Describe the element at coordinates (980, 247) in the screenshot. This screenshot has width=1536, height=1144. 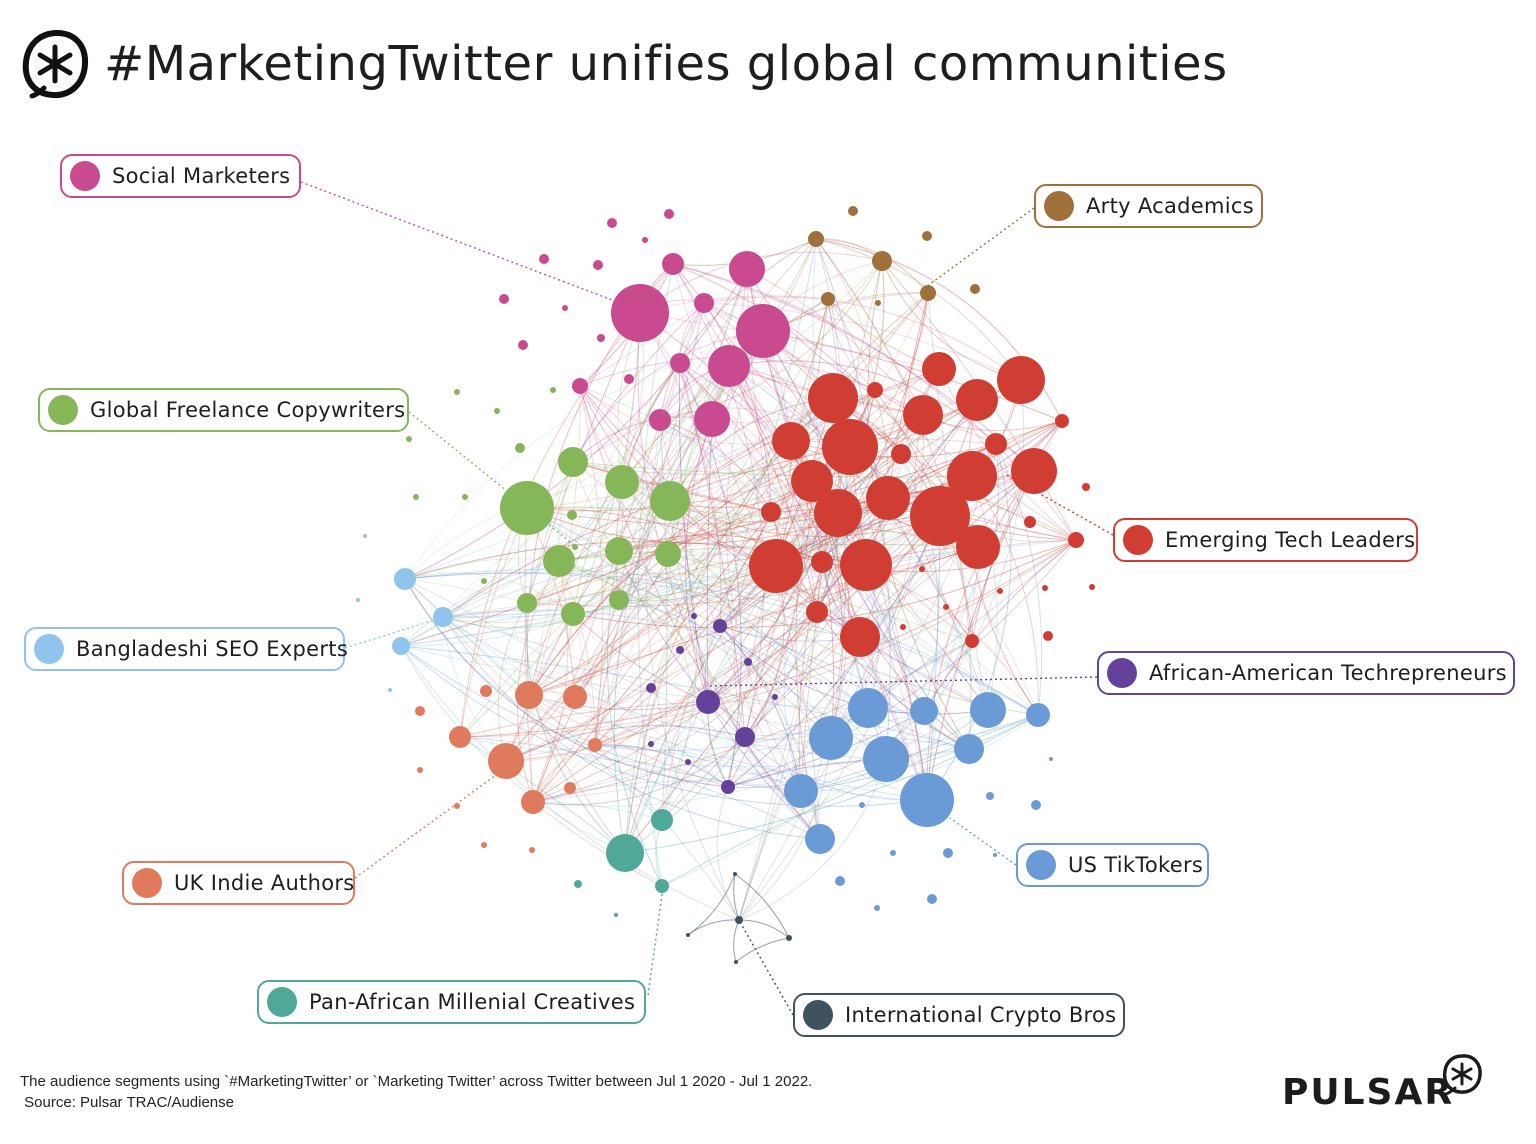
I see `legend-connector-arty` at that location.